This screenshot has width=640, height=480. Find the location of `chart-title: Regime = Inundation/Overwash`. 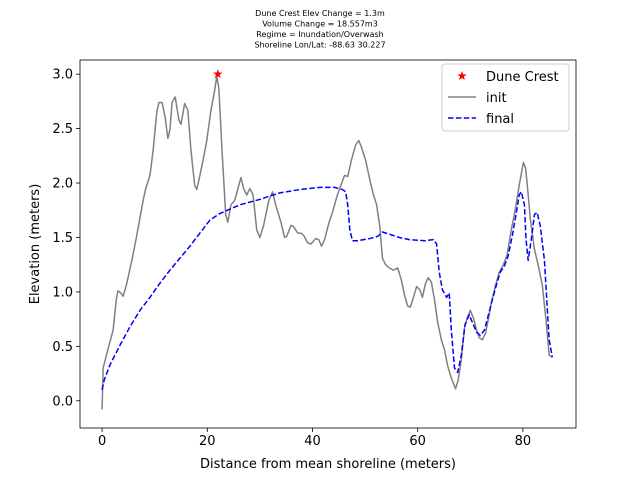

chart-title: Regime = Inundation/Overwash is located at coordinates (319, 34).